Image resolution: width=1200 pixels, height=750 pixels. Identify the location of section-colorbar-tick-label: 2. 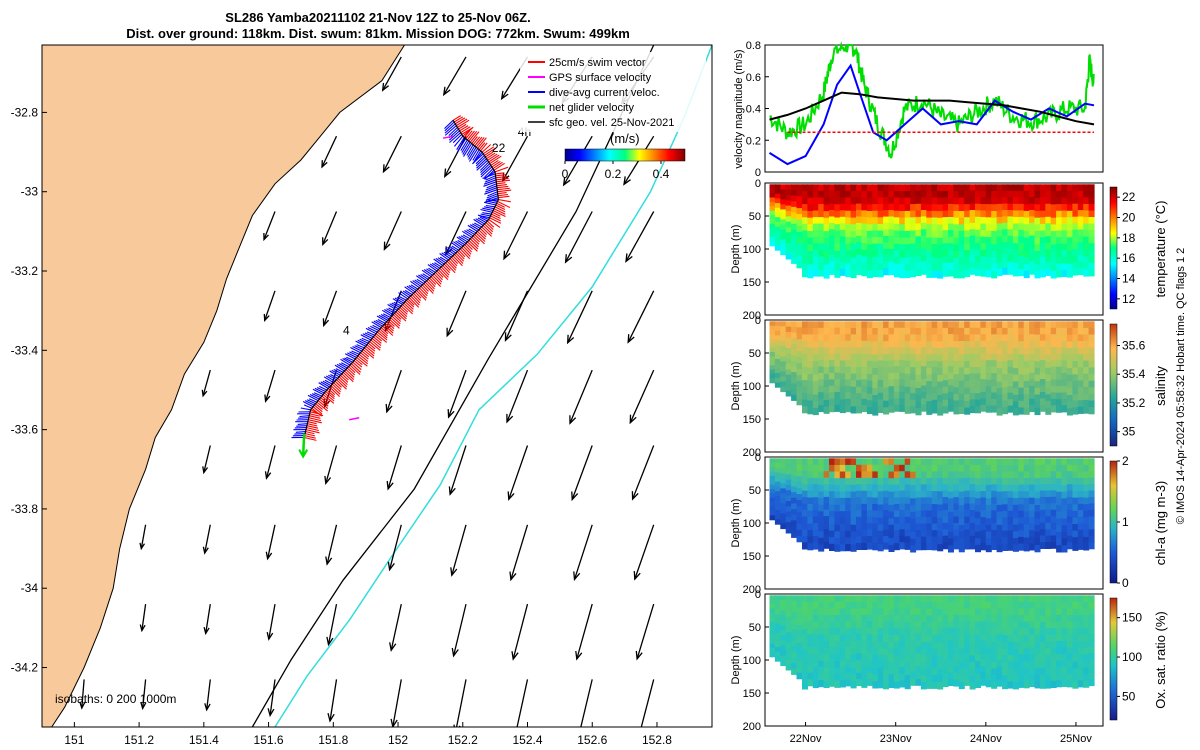
(1125, 461).